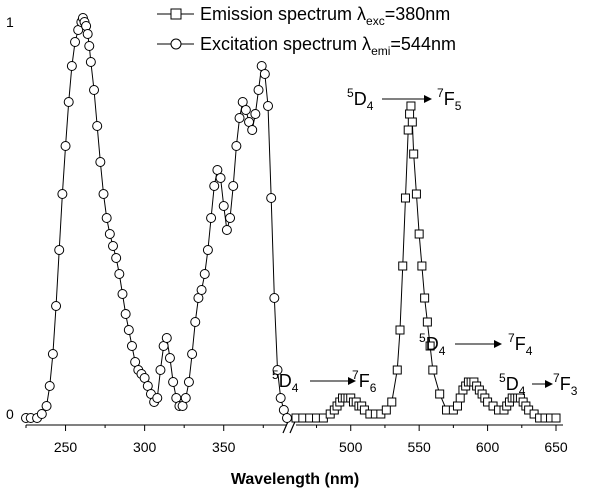  Describe the element at coordinates (449, 99) in the screenshot. I see `svg-text: 7F5` at that location.